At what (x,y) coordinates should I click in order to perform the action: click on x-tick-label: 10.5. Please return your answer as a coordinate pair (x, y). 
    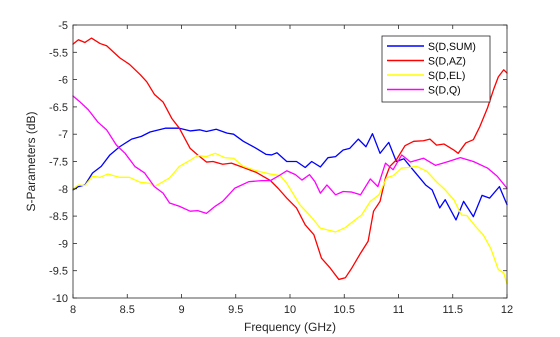
    Looking at the image, I should click on (344, 310).